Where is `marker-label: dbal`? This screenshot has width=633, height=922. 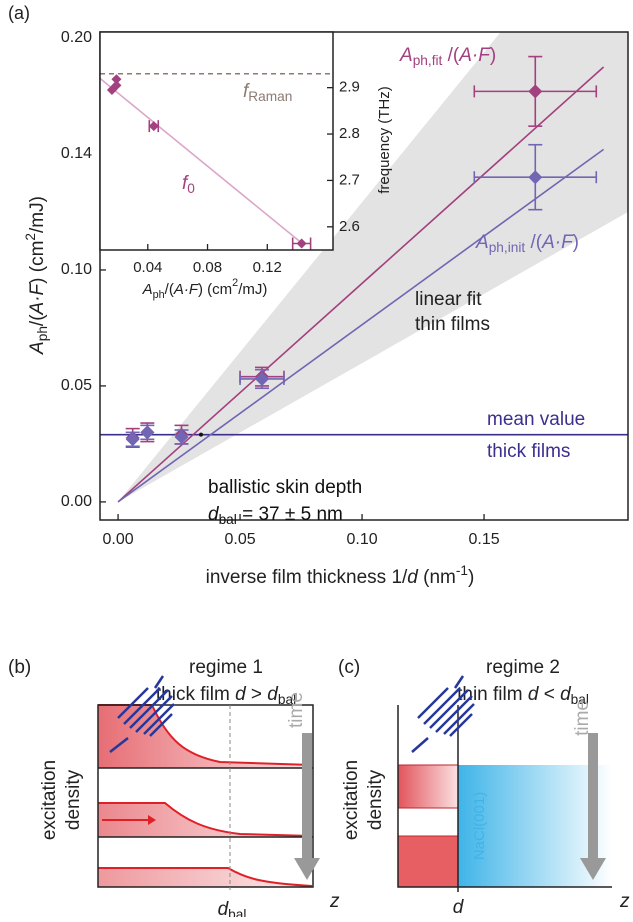 marker-label: dbal is located at coordinates (232, 908).